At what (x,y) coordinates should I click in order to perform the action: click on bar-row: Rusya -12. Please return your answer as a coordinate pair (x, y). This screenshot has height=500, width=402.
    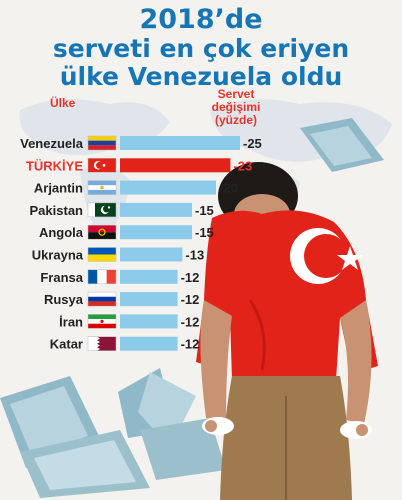
    Looking at the image, I should click on (122, 299).